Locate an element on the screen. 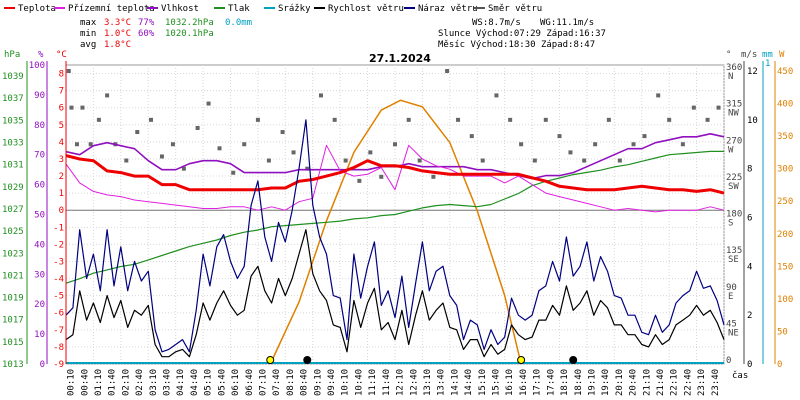  tick-direction-deg: 135 is located at coordinates (734, 251).